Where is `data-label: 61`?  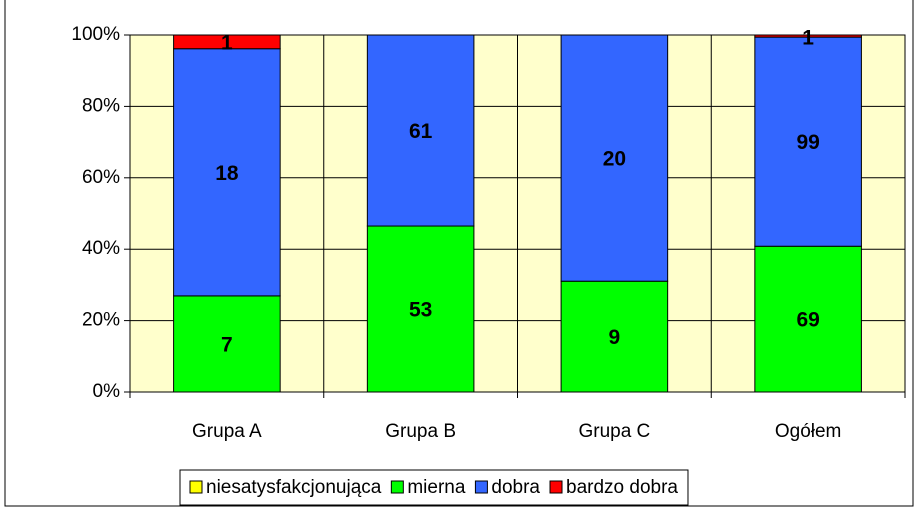 data-label: 61 is located at coordinates (421, 131).